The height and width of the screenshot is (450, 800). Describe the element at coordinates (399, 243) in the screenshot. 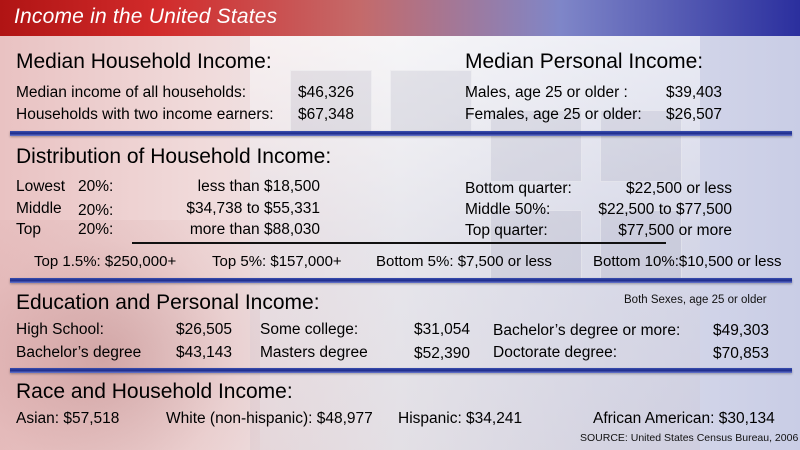

I see `distribution-underline` at that location.